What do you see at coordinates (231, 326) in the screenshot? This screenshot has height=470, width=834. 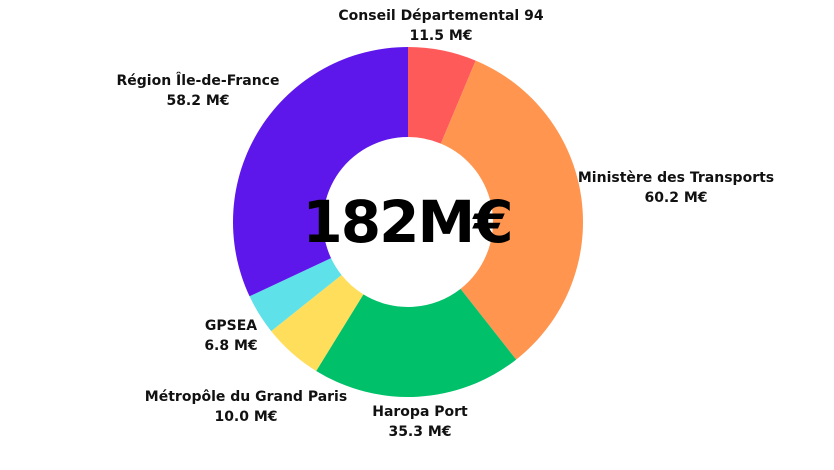 I see `slice-label-4: GPSEA` at bounding box center [231, 326].